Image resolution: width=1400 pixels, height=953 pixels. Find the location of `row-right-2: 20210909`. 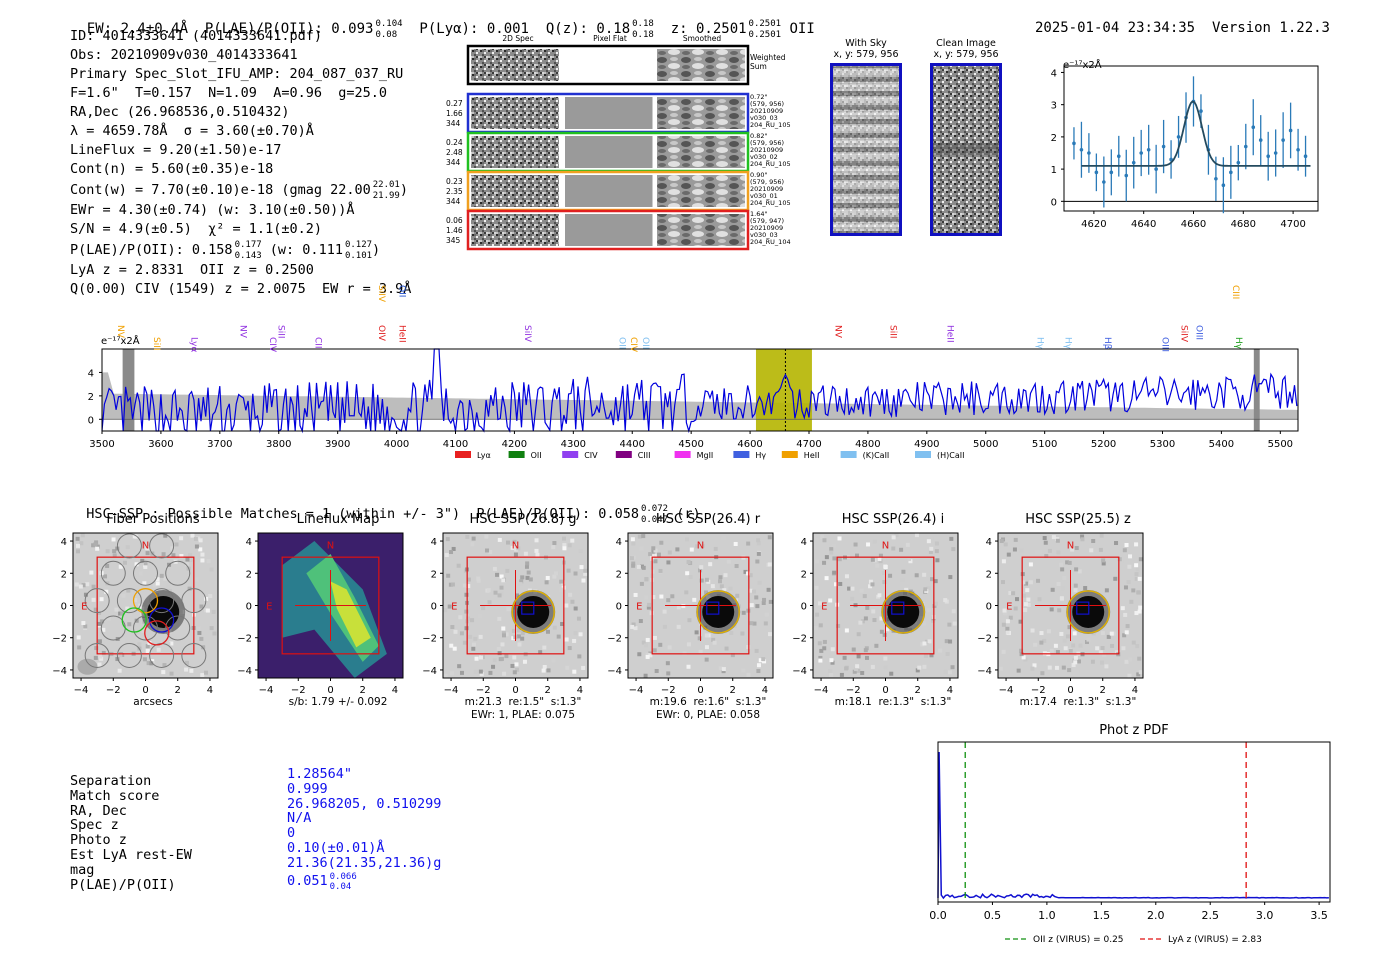

row-right-2: 20210909 is located at coordinates (767, 189).